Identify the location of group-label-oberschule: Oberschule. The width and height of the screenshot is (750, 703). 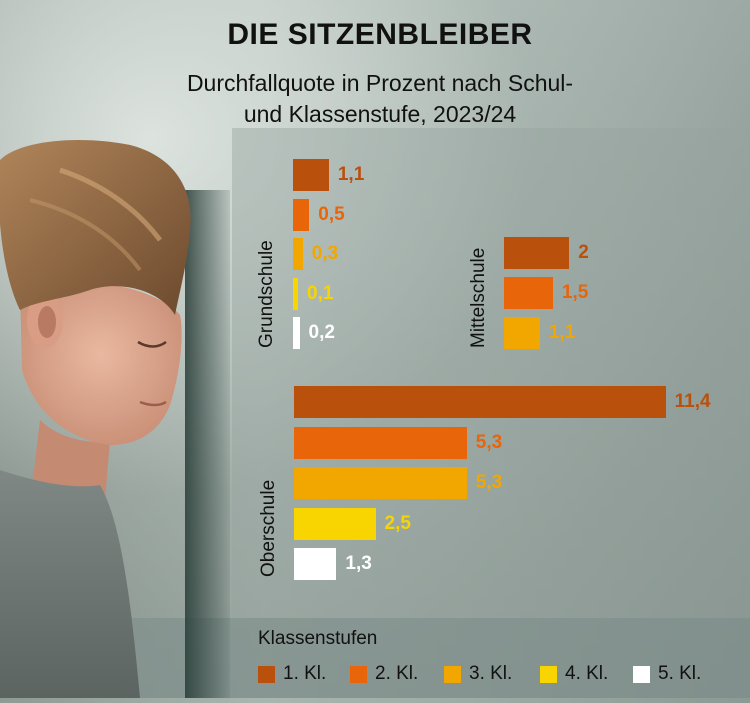
(268, 528).